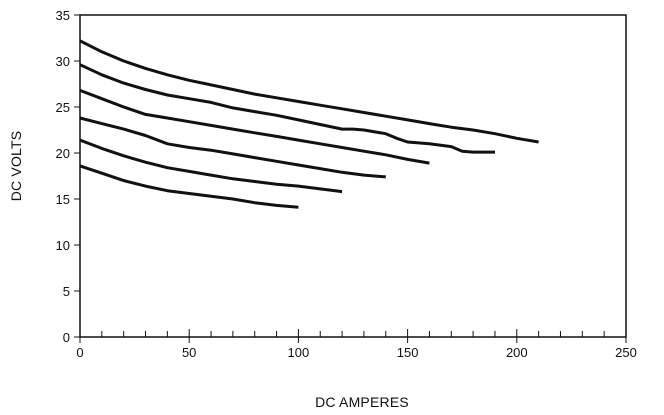 The height and width of the screenshot is (415, 664). I want to click on y-tick-label: 10, so click(63, 245).